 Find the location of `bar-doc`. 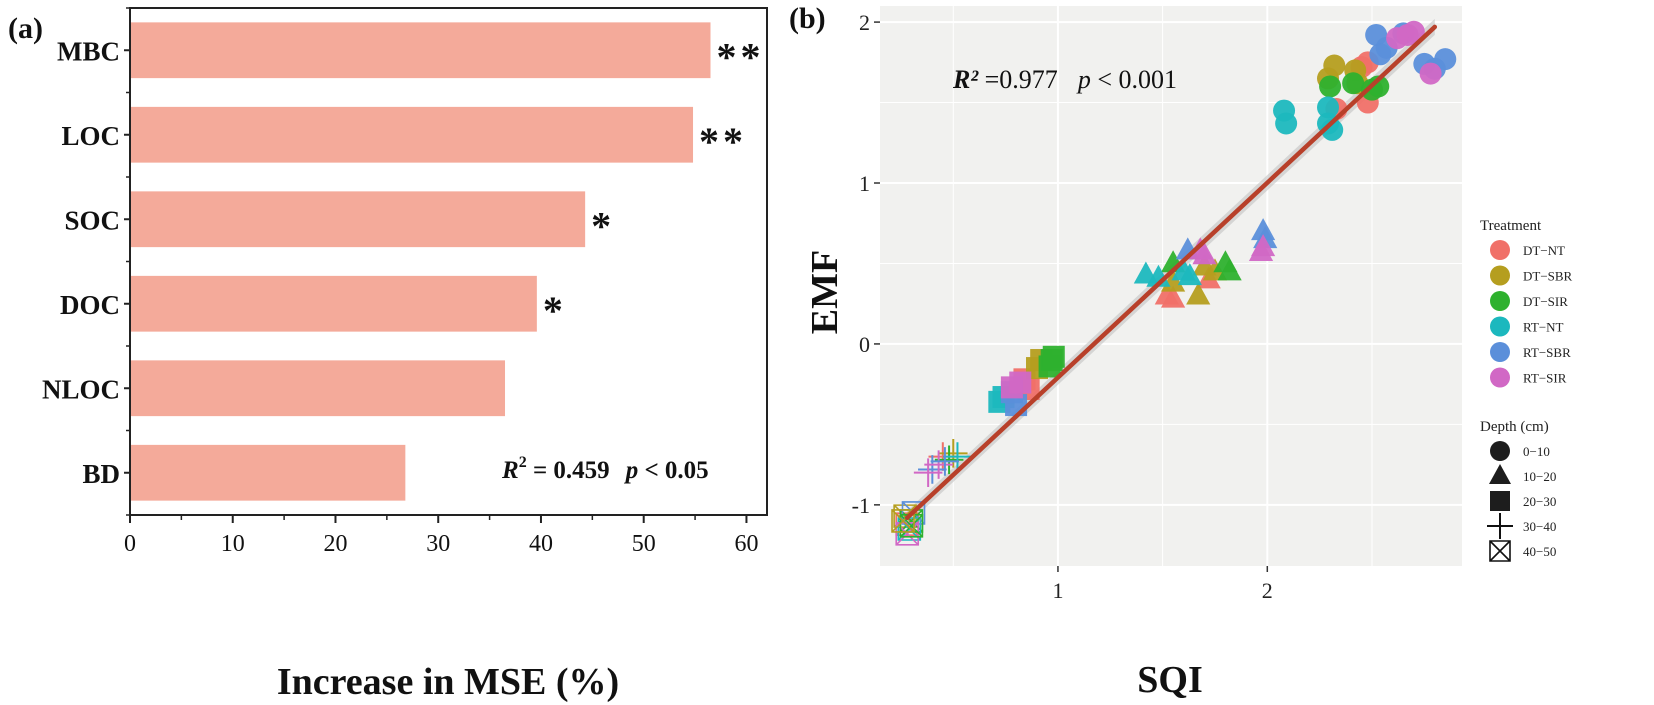

bar-doc is located at coordinates (334, 303).